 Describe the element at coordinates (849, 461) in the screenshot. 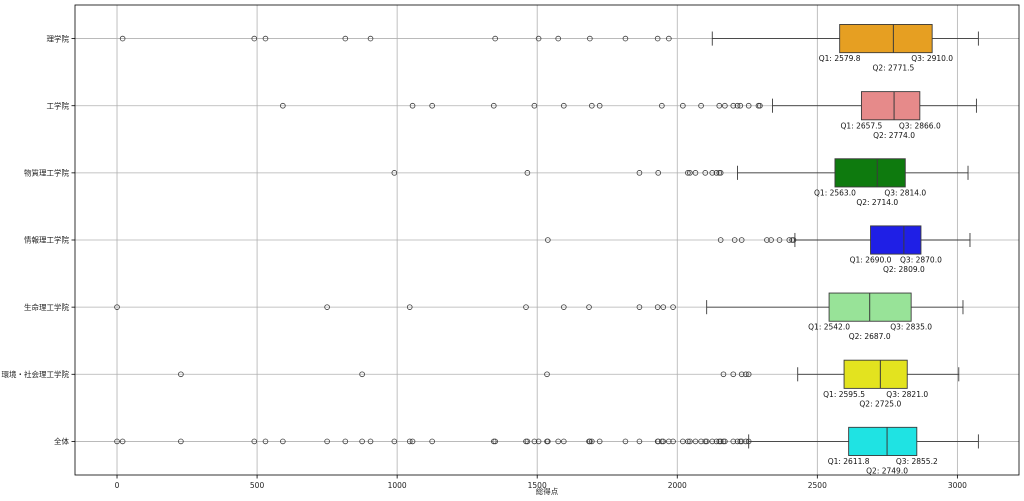

I see `q1-label: Q1: 2611.8` at that location.